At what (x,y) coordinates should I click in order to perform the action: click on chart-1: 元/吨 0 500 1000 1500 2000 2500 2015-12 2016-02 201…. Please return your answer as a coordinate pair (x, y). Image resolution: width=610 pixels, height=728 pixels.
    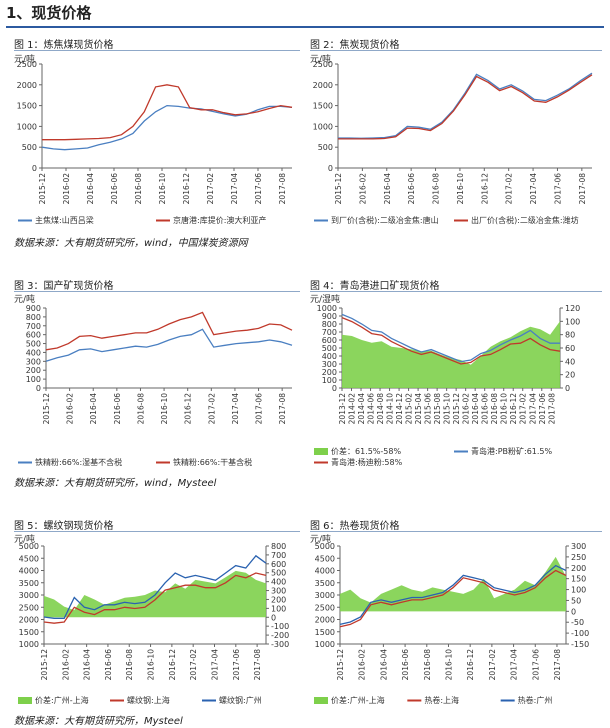
    Looking at the image, I should click on (153, 139).